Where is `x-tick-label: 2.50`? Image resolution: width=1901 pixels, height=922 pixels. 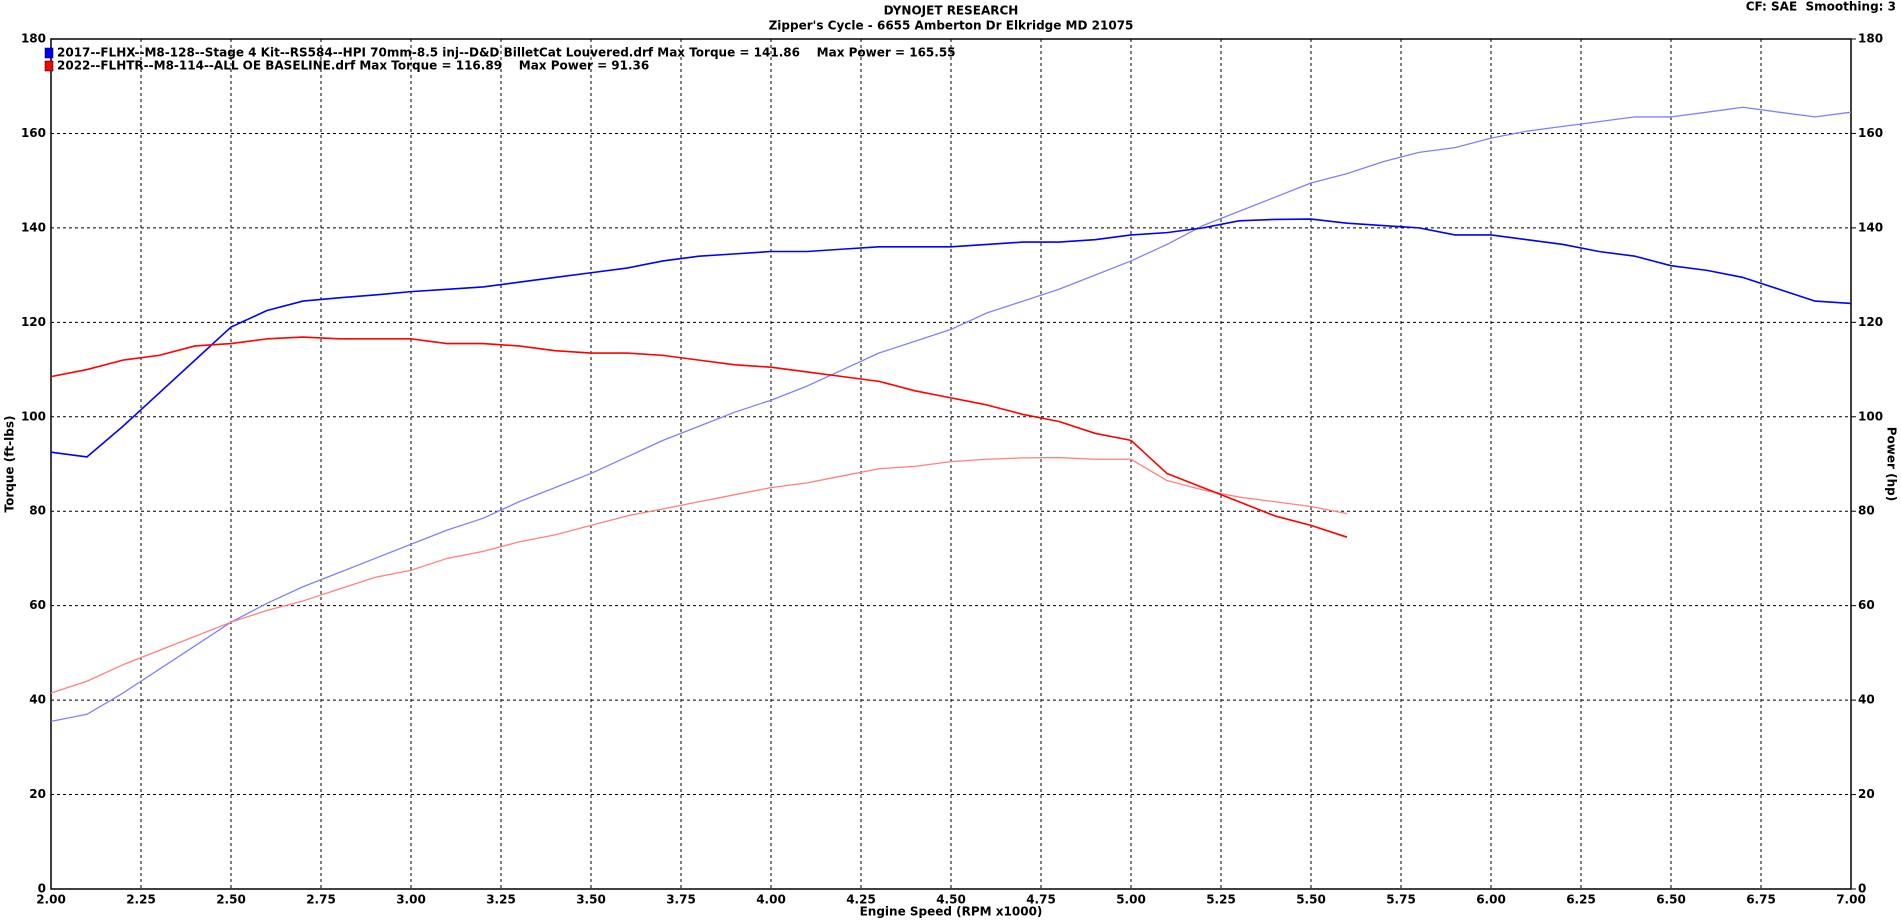
x-tick-label: 2.50 is located at coordinates (231, 900).